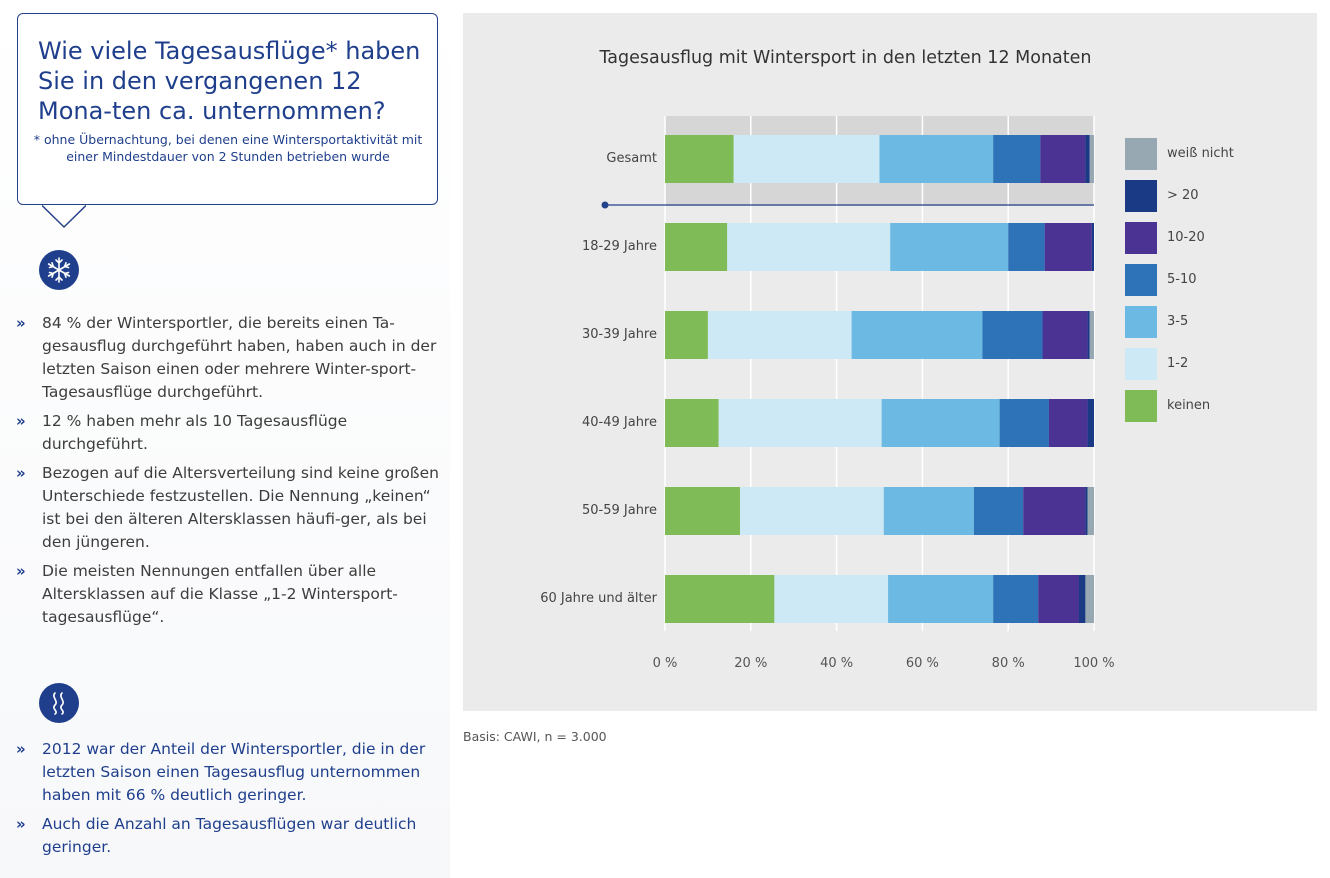 Image resolution: width=1330 pixels, height=878 pixels. Describe the element at coordinates (64, 217) in the screenshot. I see `bubble-tail` at that location.